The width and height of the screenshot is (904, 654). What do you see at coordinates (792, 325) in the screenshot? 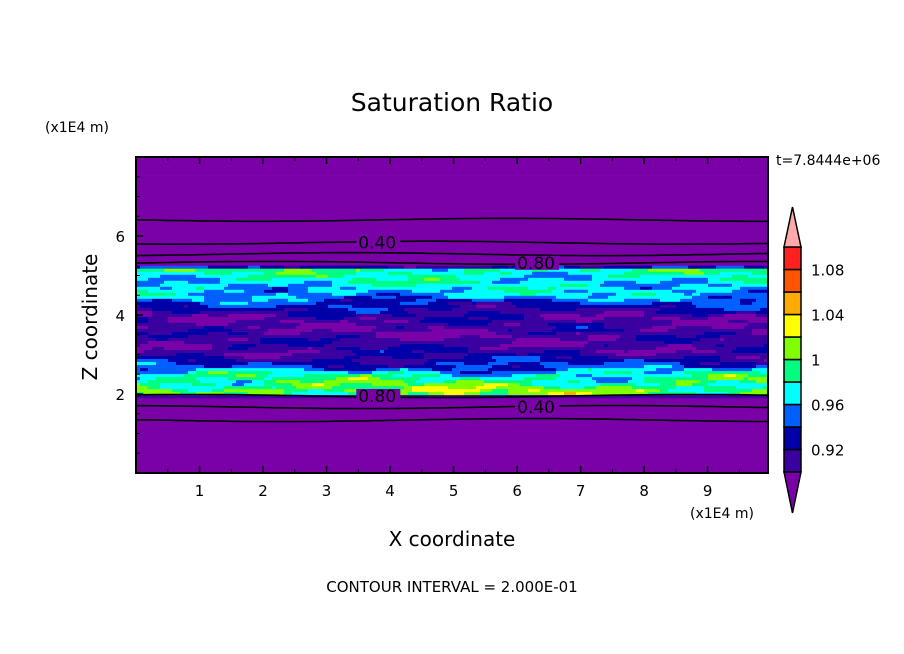
I see `colorbar-segment` at bounding box center [792, 325].